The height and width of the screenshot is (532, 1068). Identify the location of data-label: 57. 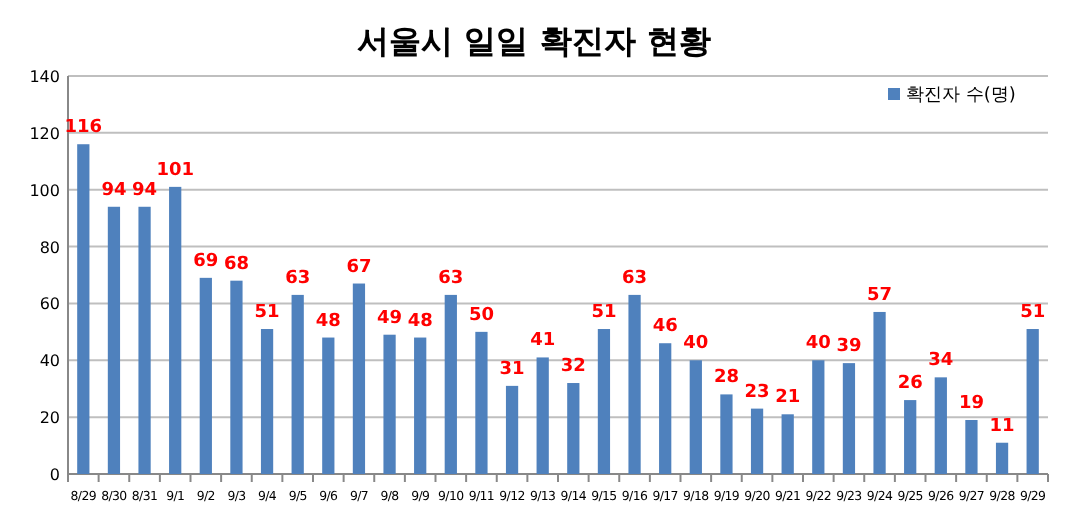
(880, 295).